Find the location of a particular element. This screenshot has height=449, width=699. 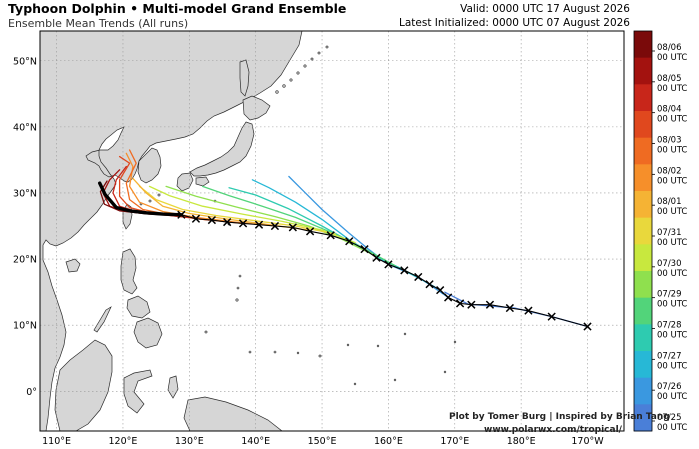

lat-tick-label: 40°N is located at coordinates (25, 127).